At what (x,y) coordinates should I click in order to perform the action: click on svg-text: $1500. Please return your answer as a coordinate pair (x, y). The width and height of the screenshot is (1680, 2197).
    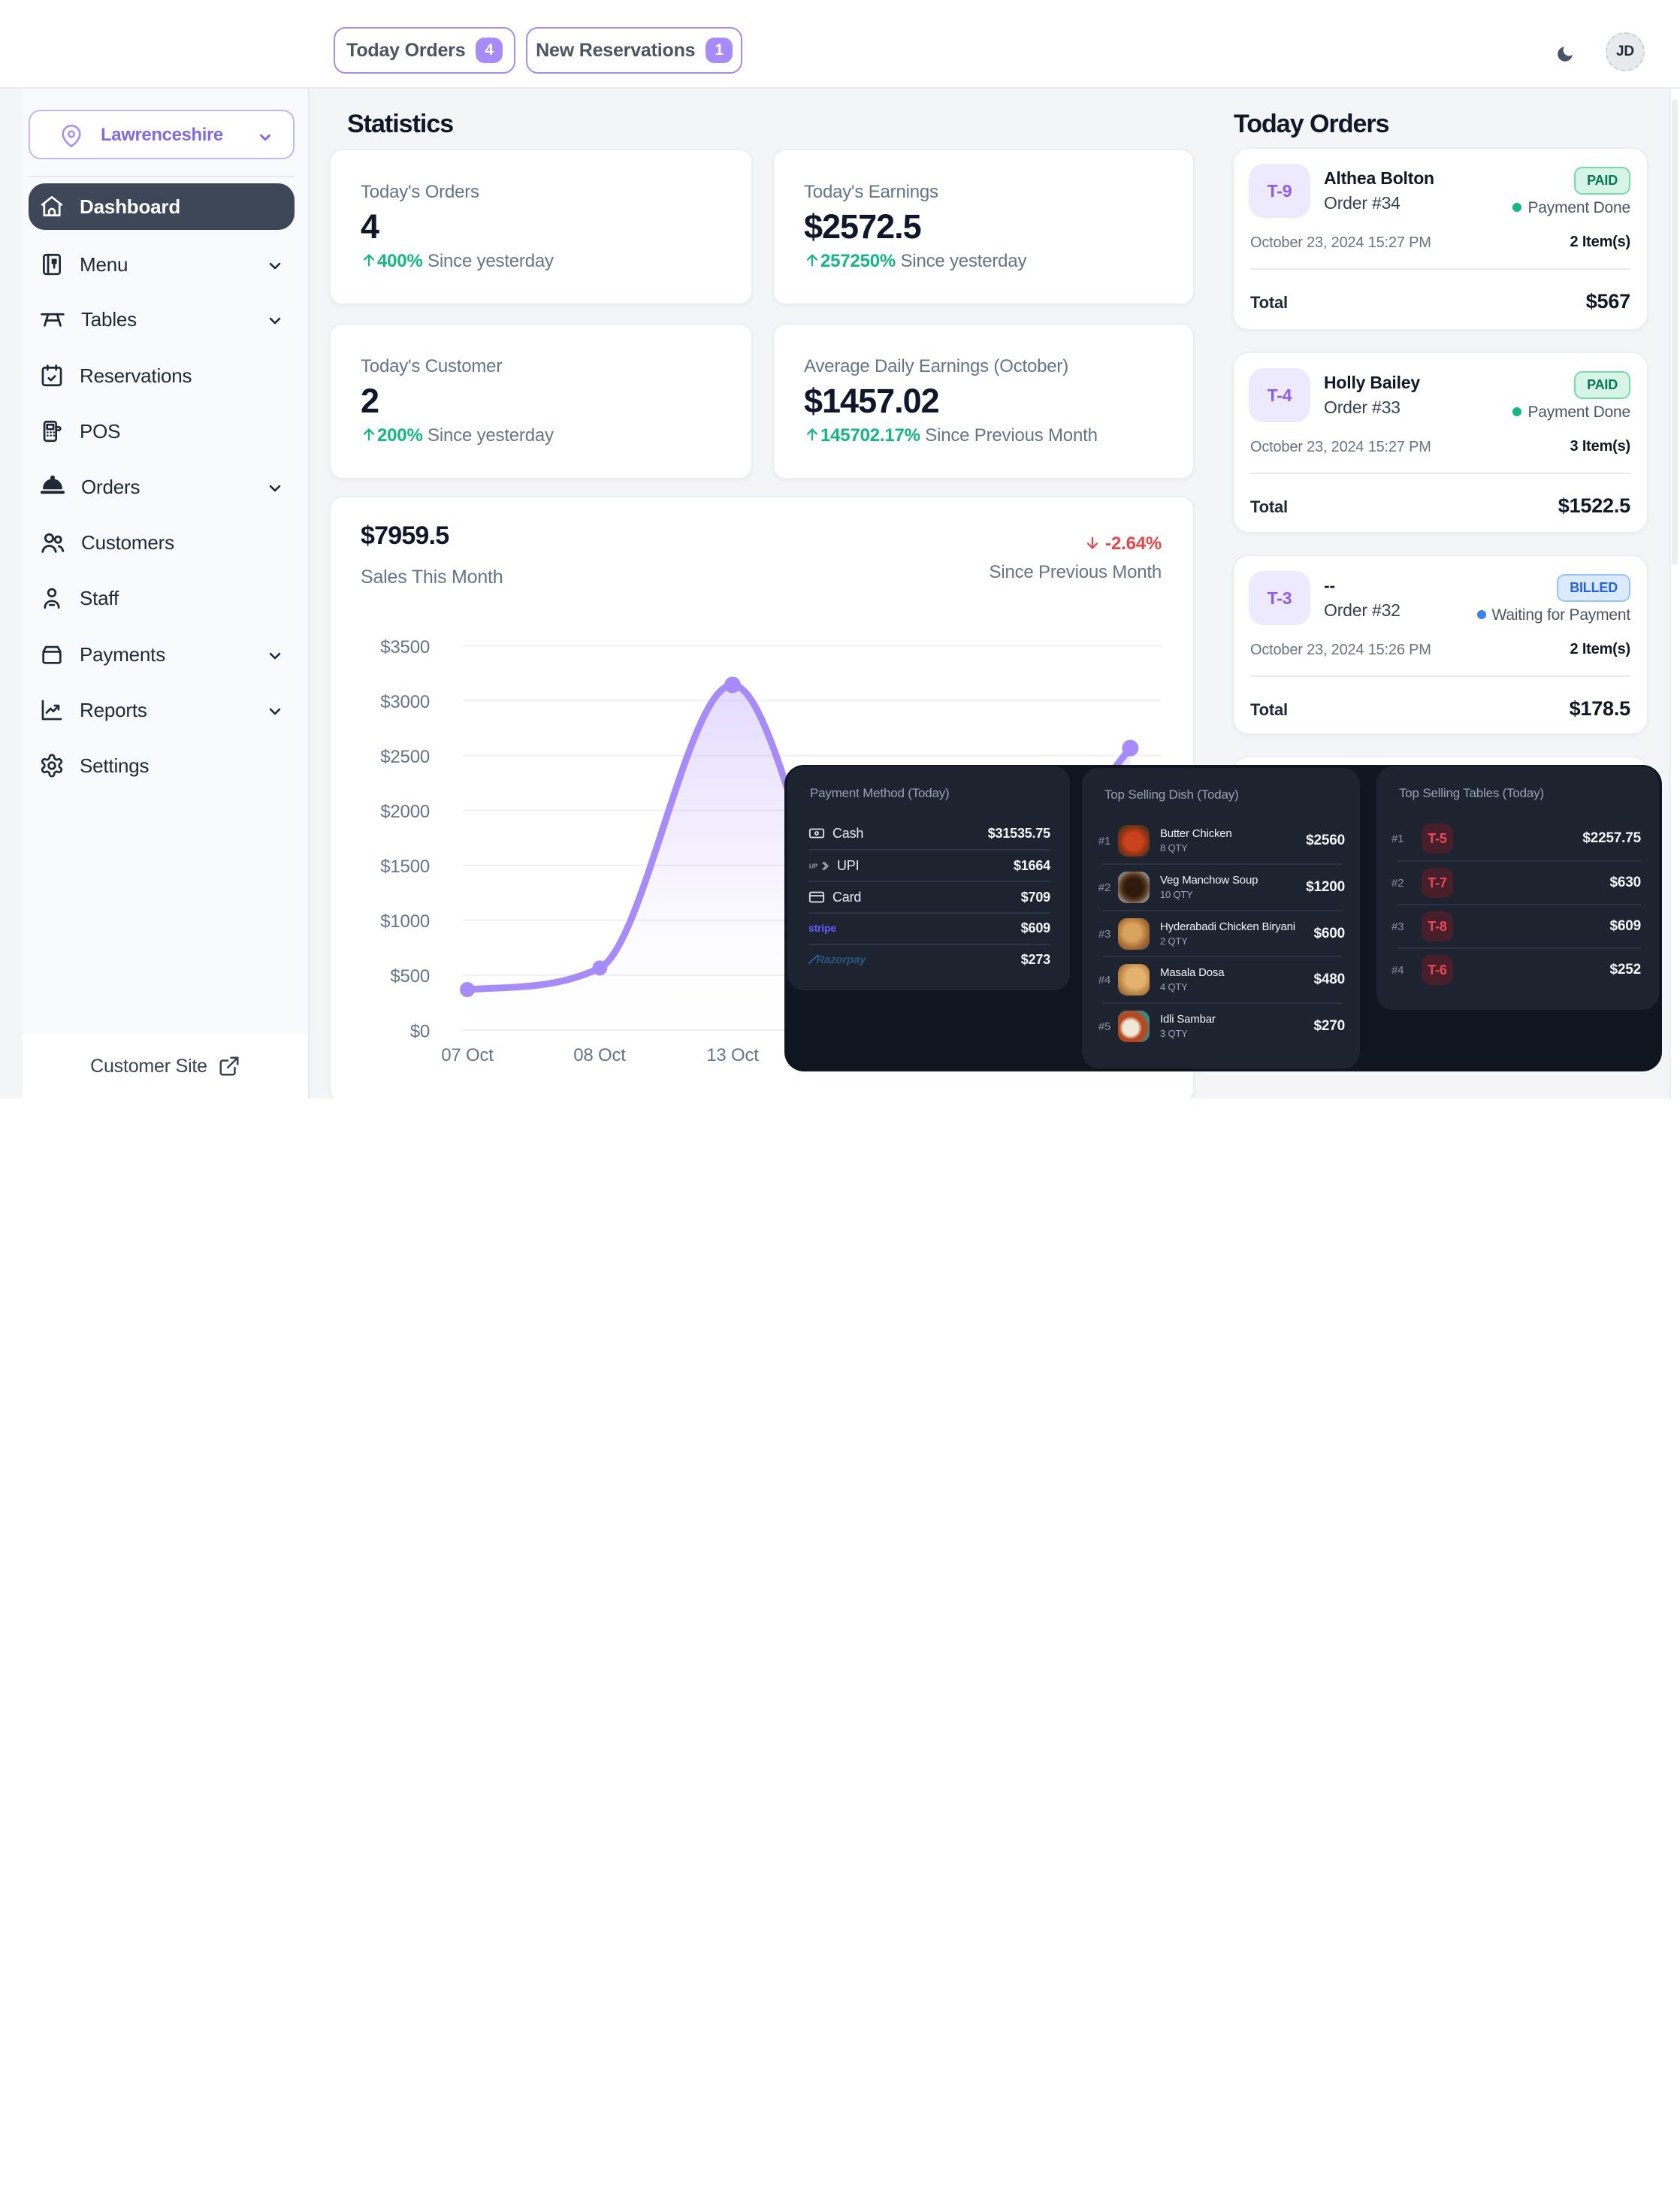
    Looking at the image, I should click on (405, 867).